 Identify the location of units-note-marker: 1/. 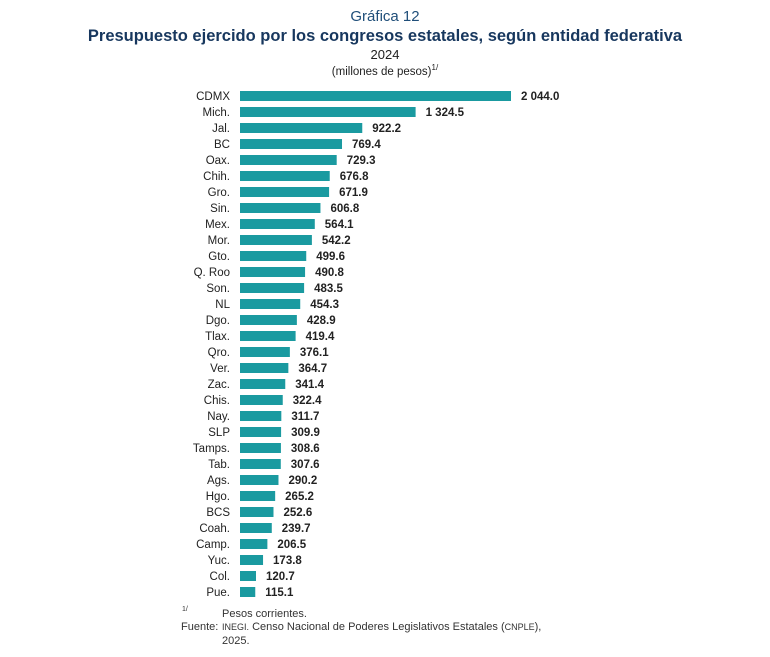
(435, 67).